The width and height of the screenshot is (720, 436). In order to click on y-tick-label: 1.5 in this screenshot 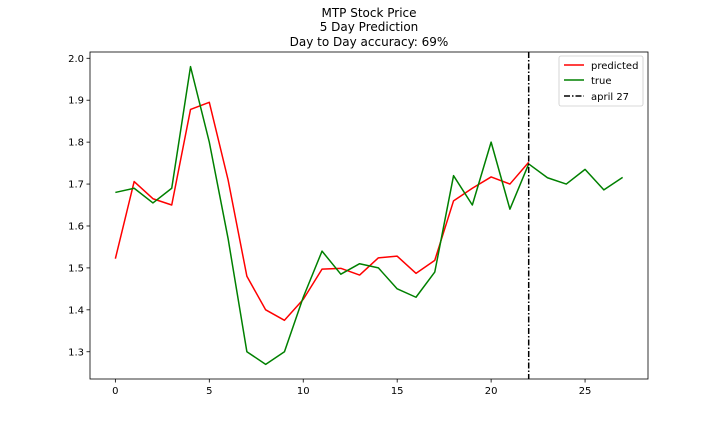, I will do `click(76, 268)`.